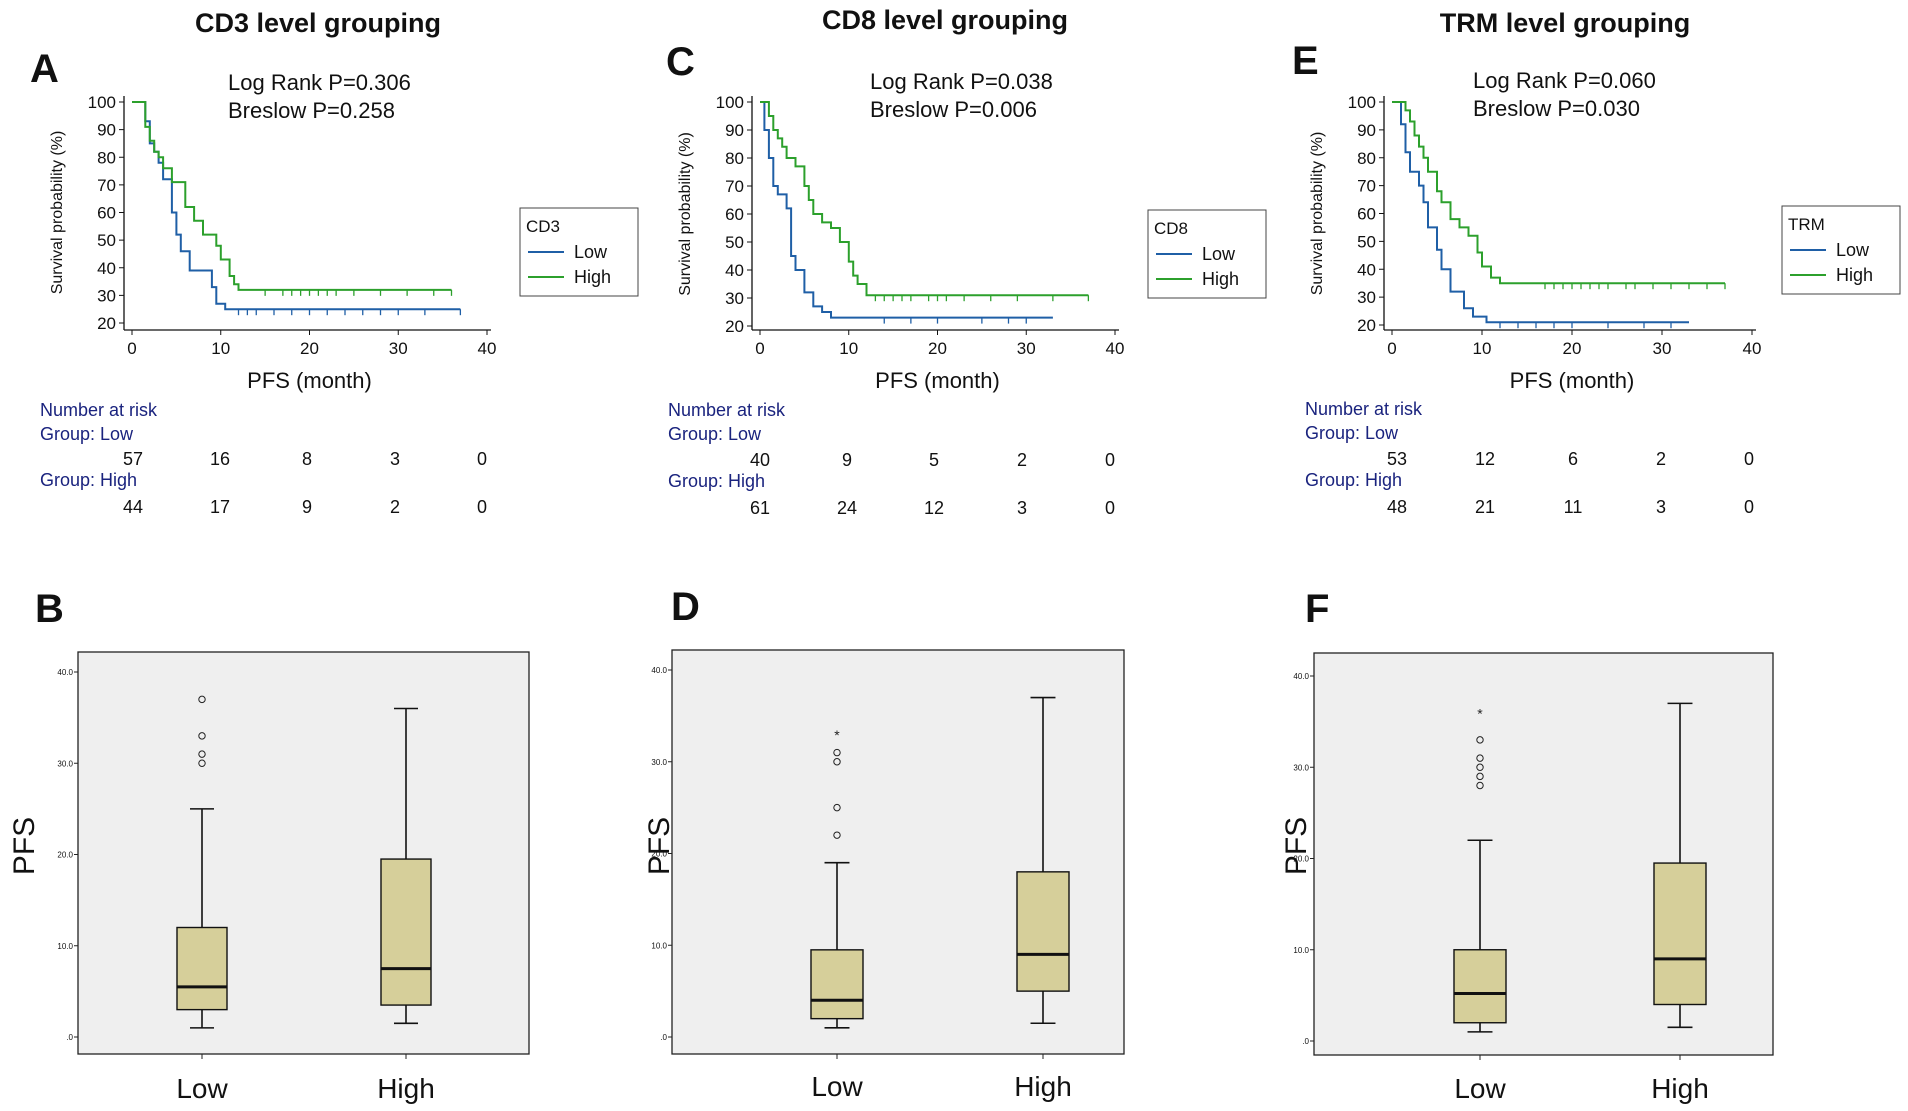 This screenshot has height=1111, width=1908. What do you see at coordinates (543, 226) in the screenshot?
I see `legend-title: CD3` at bounding box center [543, 226].